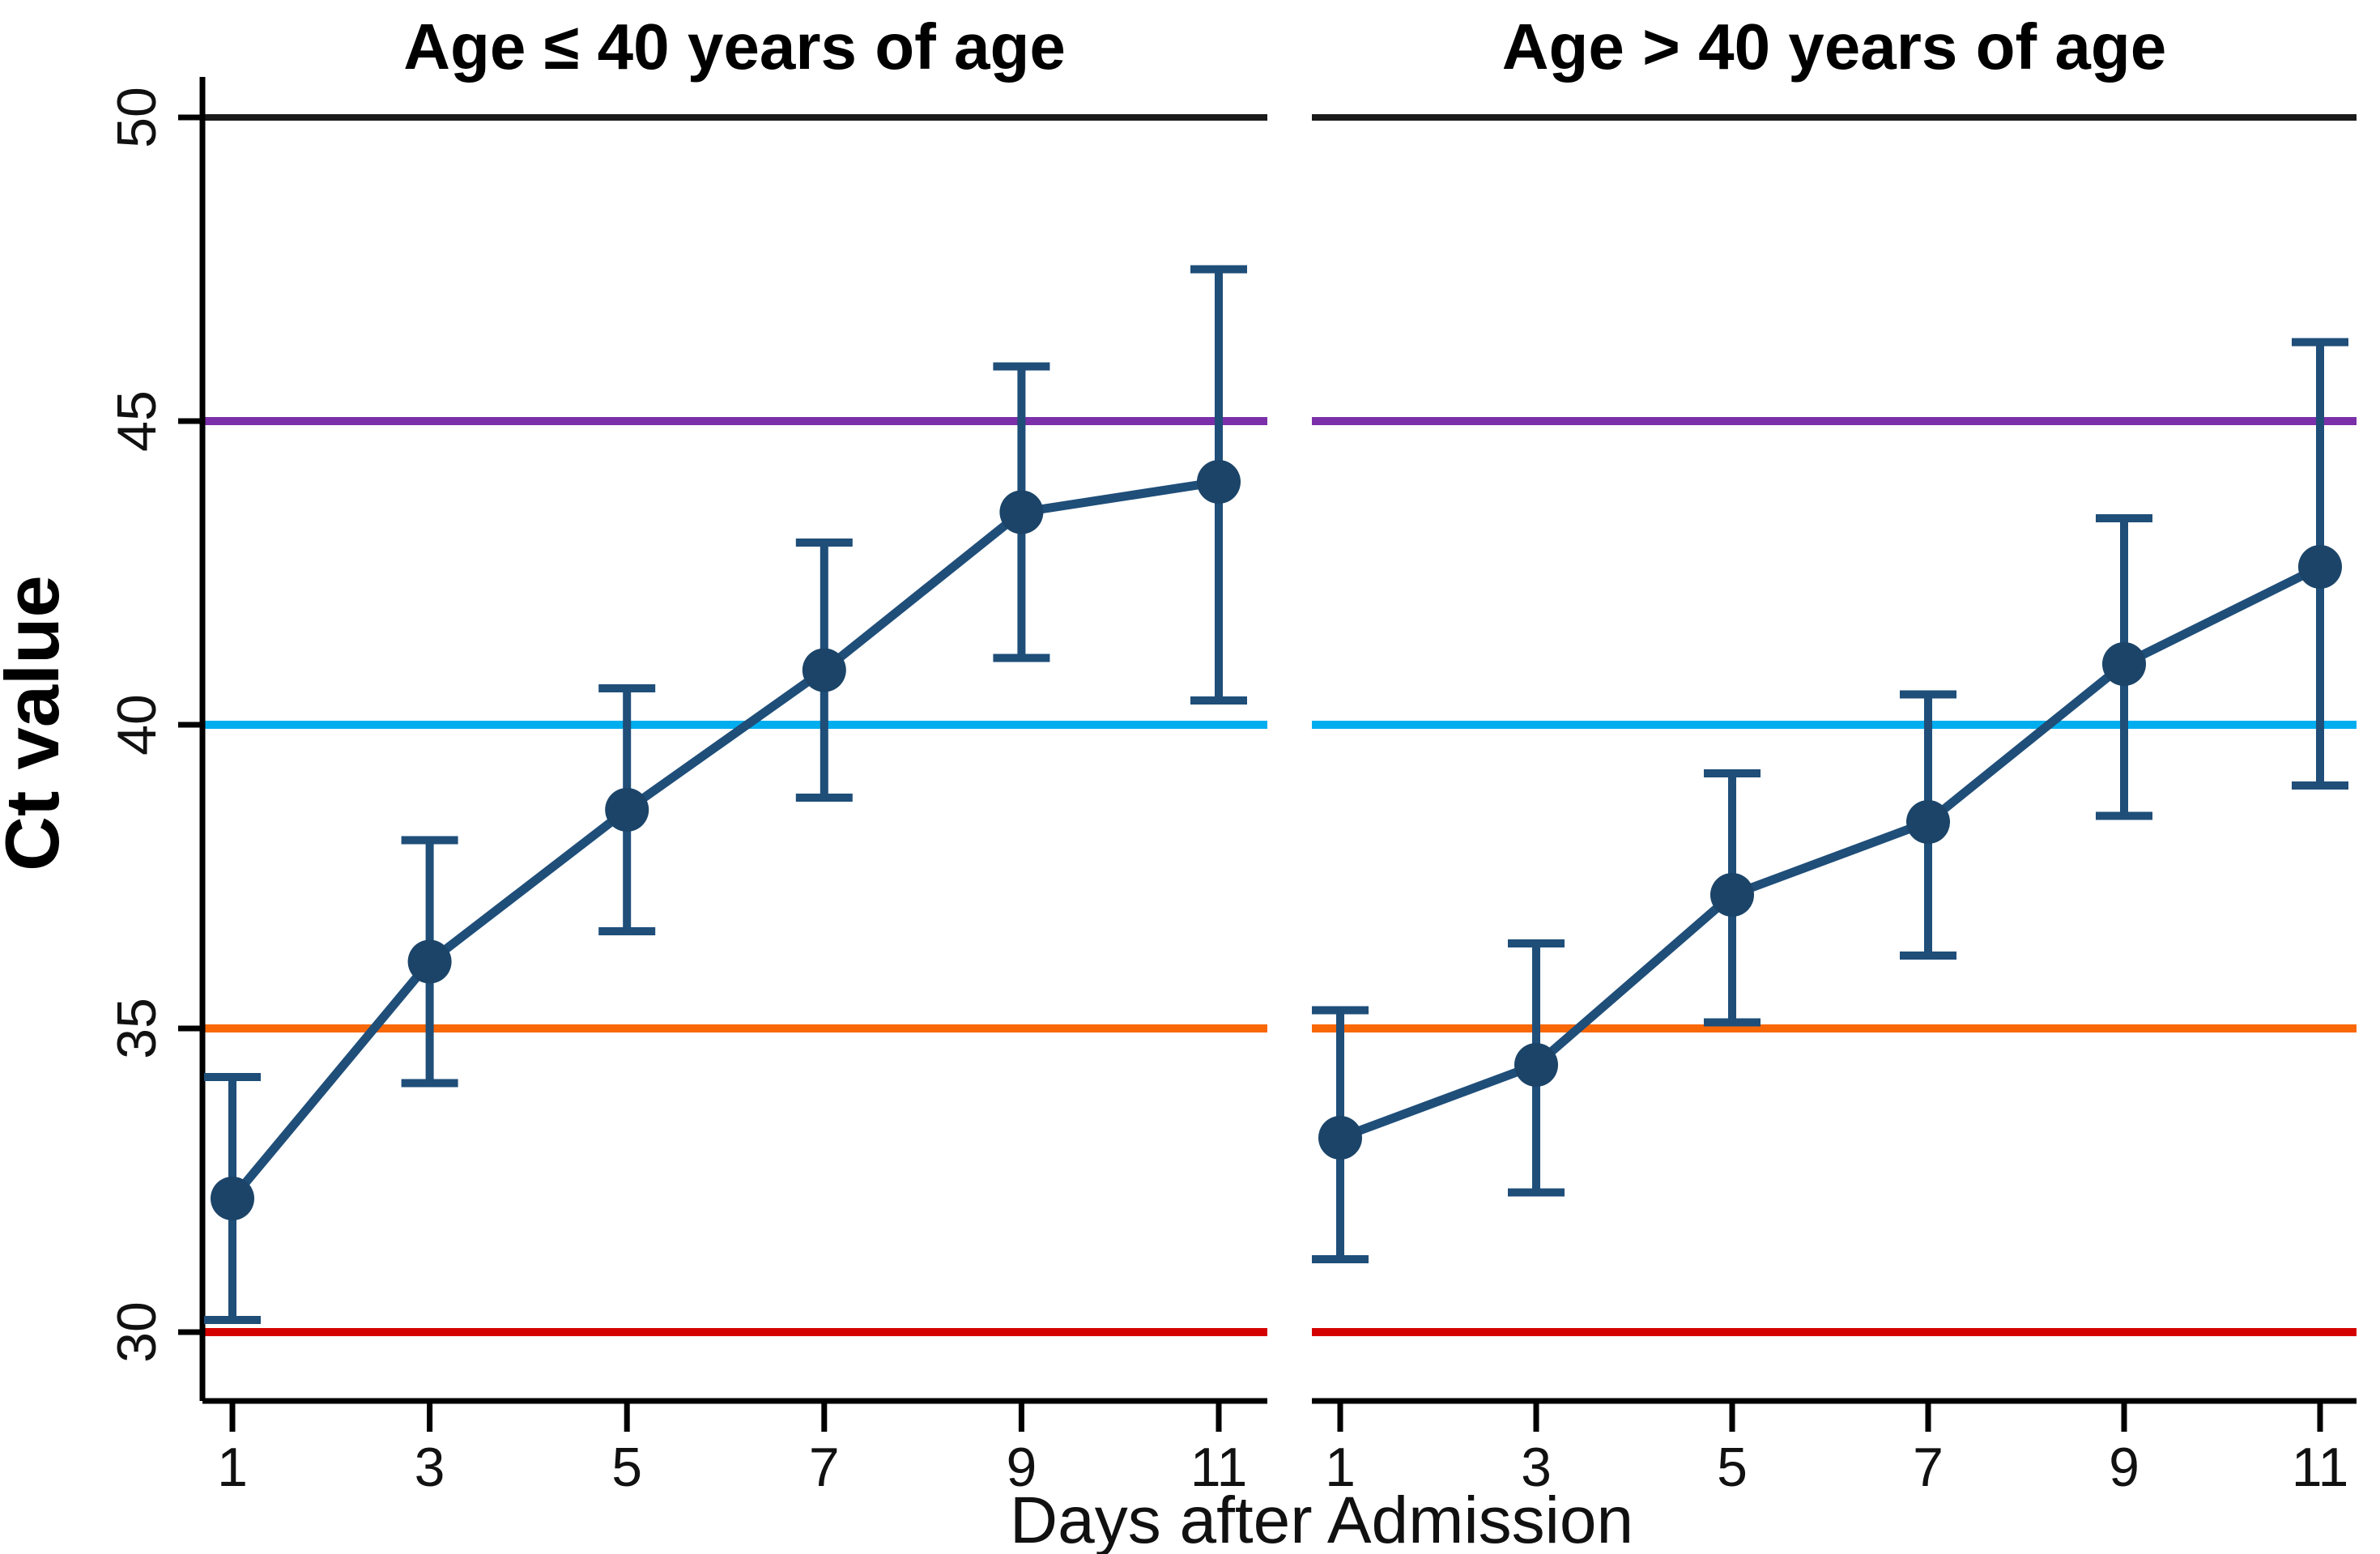 The height and width of the screenshot is (1554, 2380). What do you see at coordinates (1321, 1519) in the screenshot?
I see `x-axis-title: Days after Admission` at bounding box center [1321, 1519].